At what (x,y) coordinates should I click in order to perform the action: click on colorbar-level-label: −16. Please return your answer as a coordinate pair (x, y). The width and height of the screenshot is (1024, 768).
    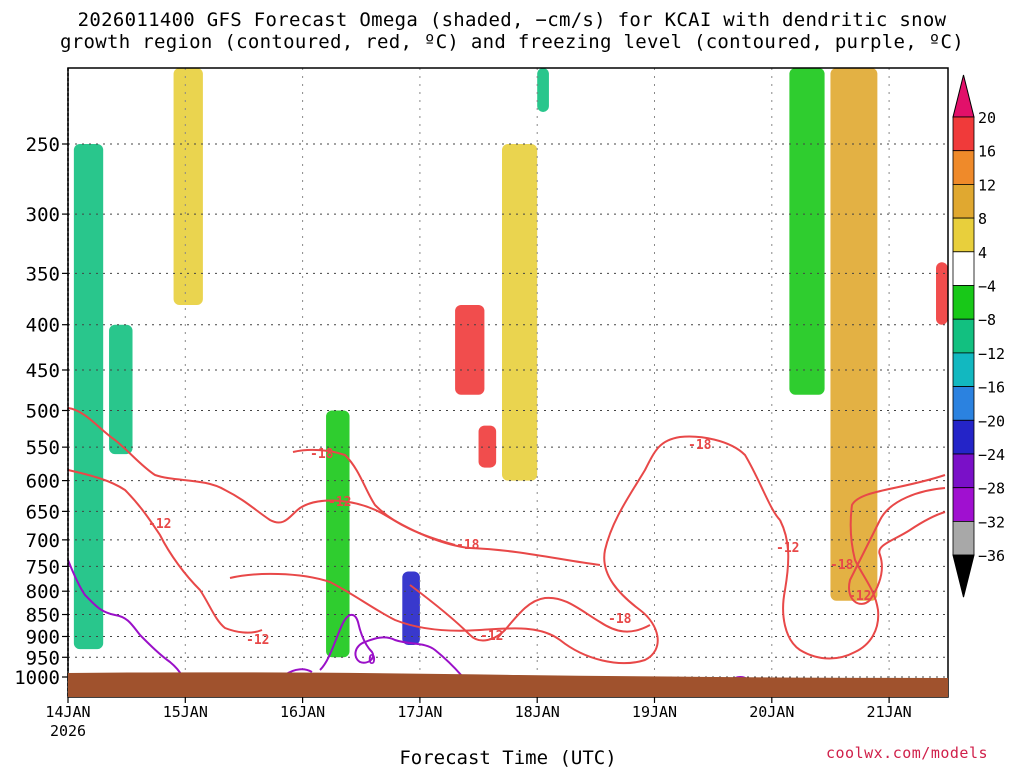
    Looking at the image, I should click on (991, 388).